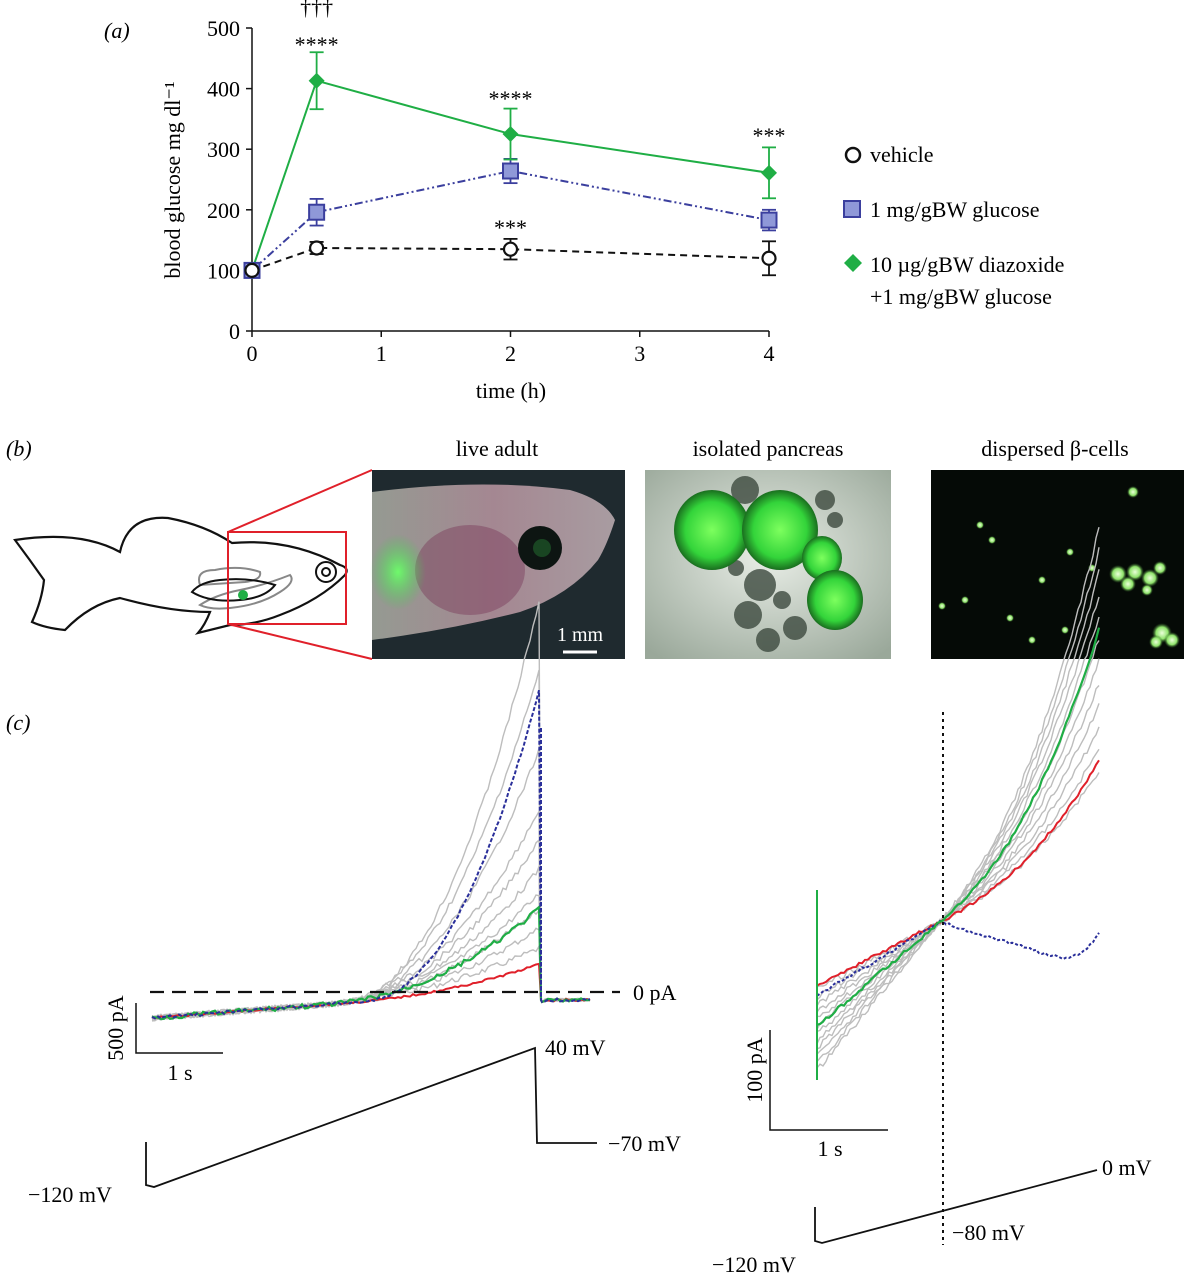  I want to click on photo-isolated-pancreas, so click(768, 564).